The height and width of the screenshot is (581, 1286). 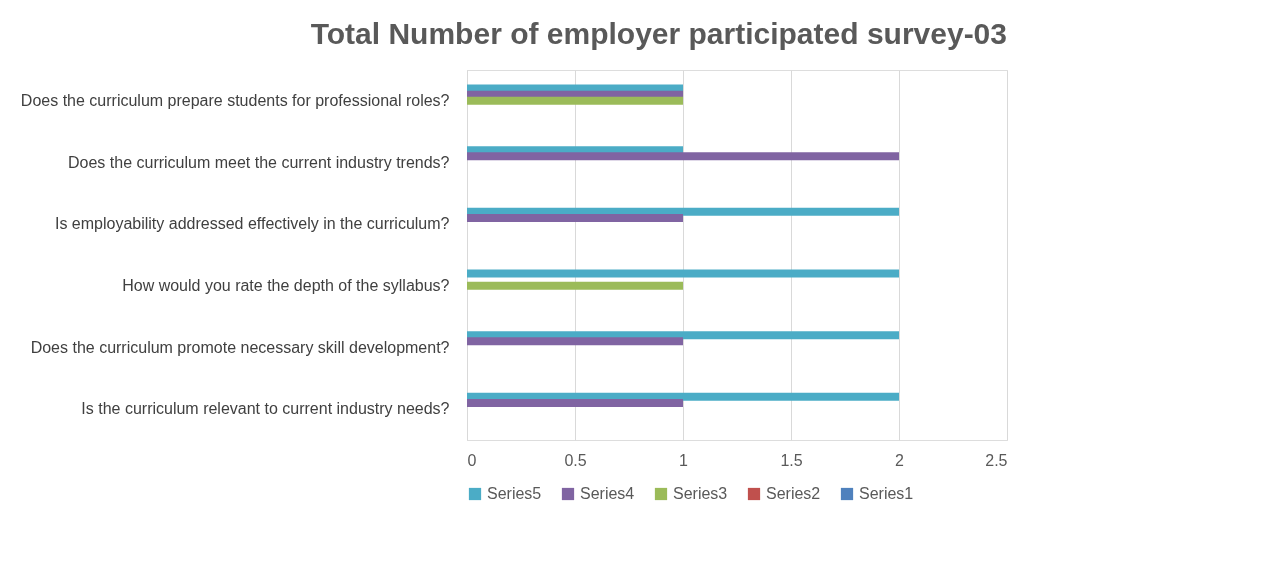 I want to click on y-tick-label: Does the curriculum prepare students for professional roles?, so click(x=235, y=100).